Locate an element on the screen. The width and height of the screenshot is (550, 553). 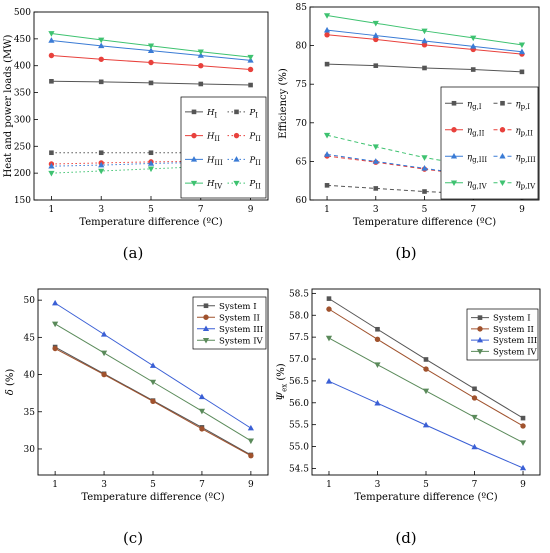
legend-item: ηg,III is located at coordinates (466, 158).